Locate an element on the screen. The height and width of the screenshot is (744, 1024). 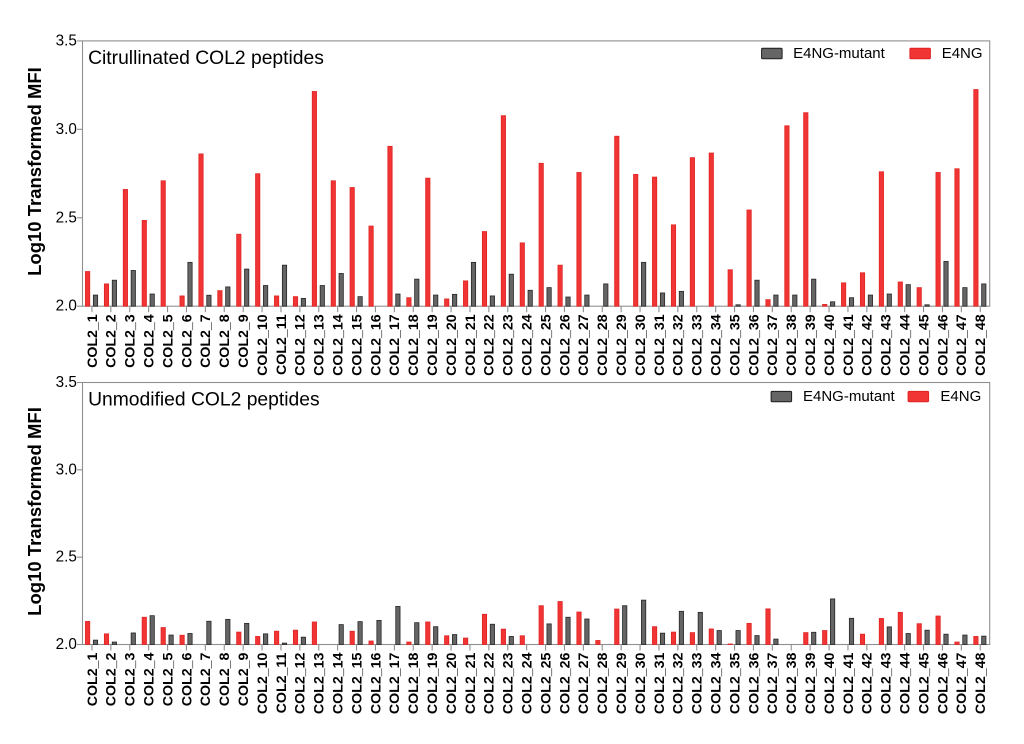
svg-text: COL2_41 is located at coordinates (849, 683).